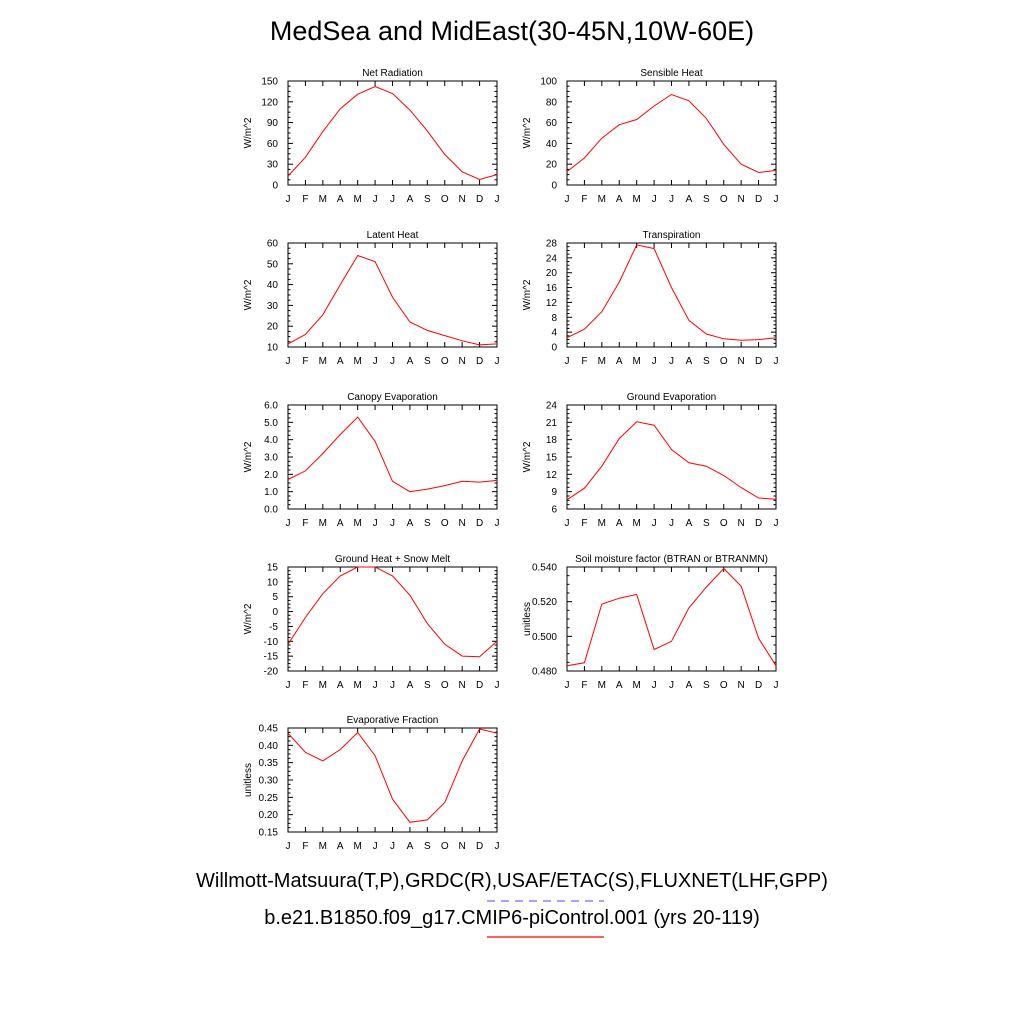 The height and width of the screenshot is (1024, 1024). I want to click on y-tick-label: 30, so click(273, 165).